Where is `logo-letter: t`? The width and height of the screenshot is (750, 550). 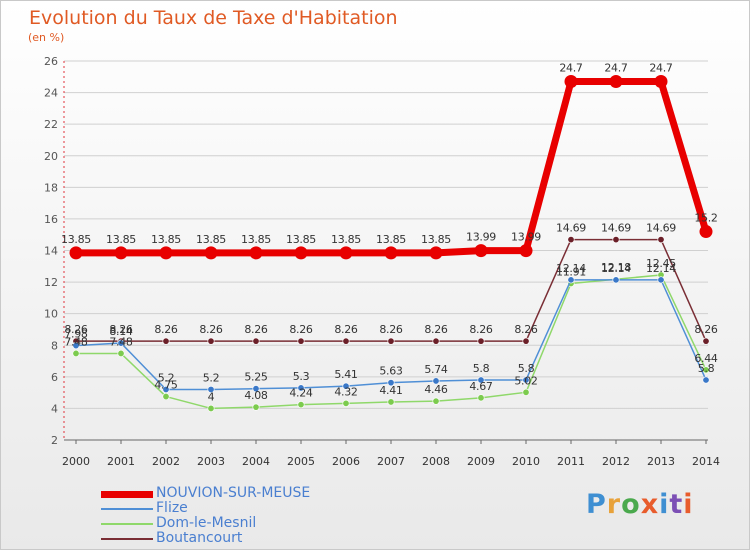
logo-letter: t is located at coordinates (676, 504).